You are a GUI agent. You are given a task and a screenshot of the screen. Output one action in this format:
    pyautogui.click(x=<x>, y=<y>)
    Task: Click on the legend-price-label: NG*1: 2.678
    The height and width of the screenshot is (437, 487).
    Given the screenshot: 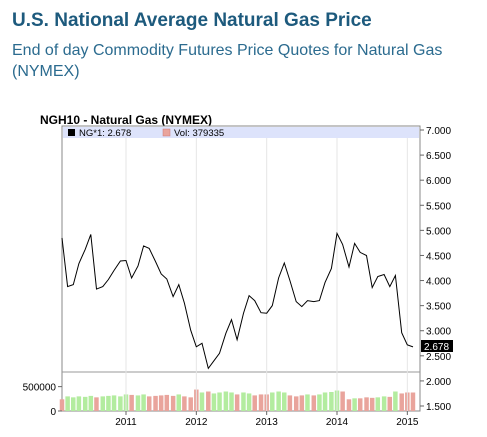 What is the action you would take?
    pyautogui.click(x=105, y=133)
    